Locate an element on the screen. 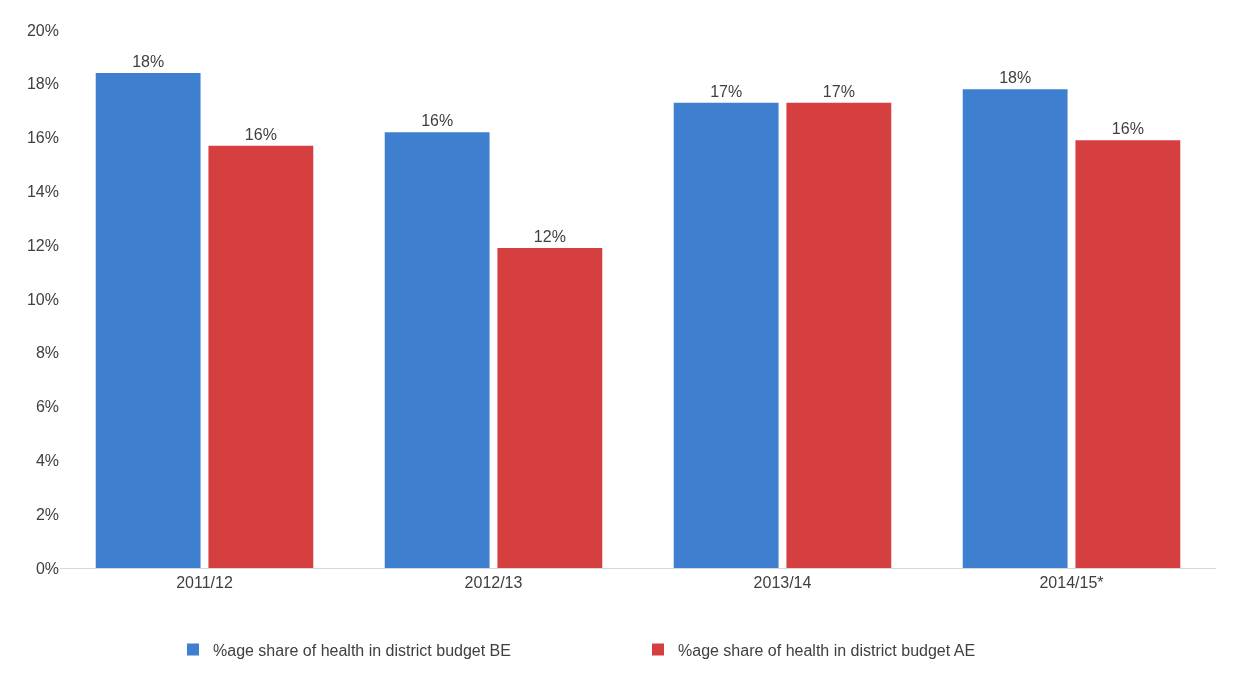 The image size is (1236, 679). x-tick-label: 2011/12 is located at coordinates (204, 583).